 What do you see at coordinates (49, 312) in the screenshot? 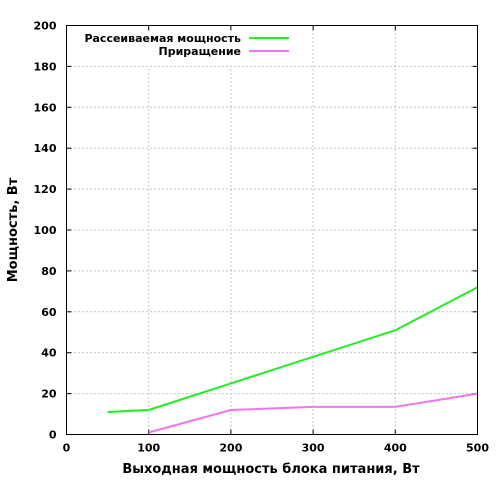
I see `y-tick-label: 60` at bounding box center [49, 312].